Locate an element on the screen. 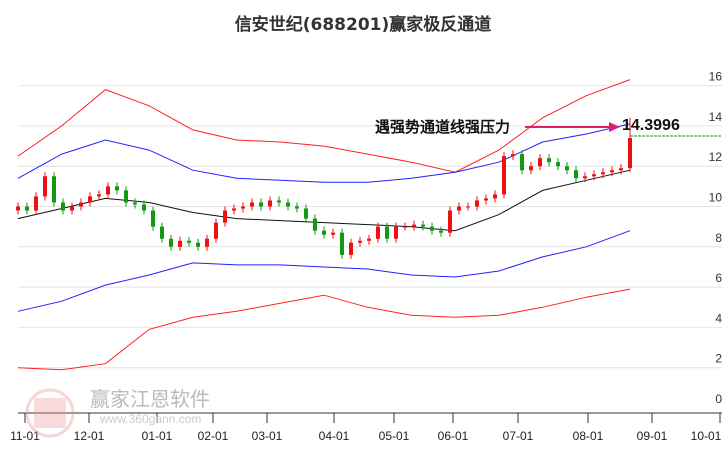 This screenshot has height=450, width=726. y-tick-label: 2 is located at coordinates (718, 359).